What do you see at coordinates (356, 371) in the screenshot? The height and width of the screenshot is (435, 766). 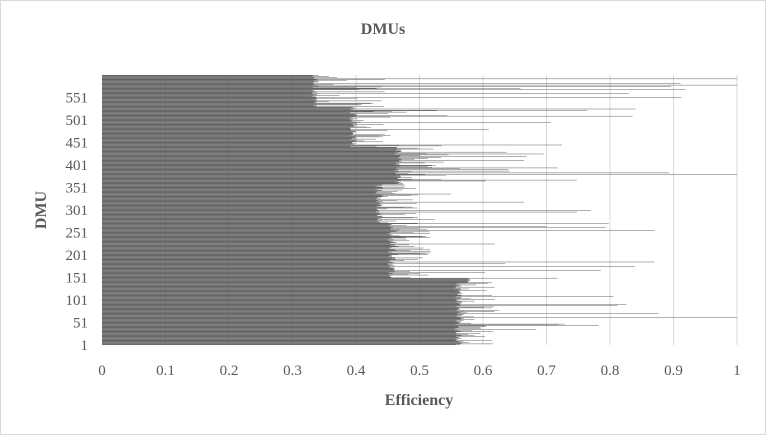 I see `x-tick-label: 0.4` at bounding box center [356, 371].